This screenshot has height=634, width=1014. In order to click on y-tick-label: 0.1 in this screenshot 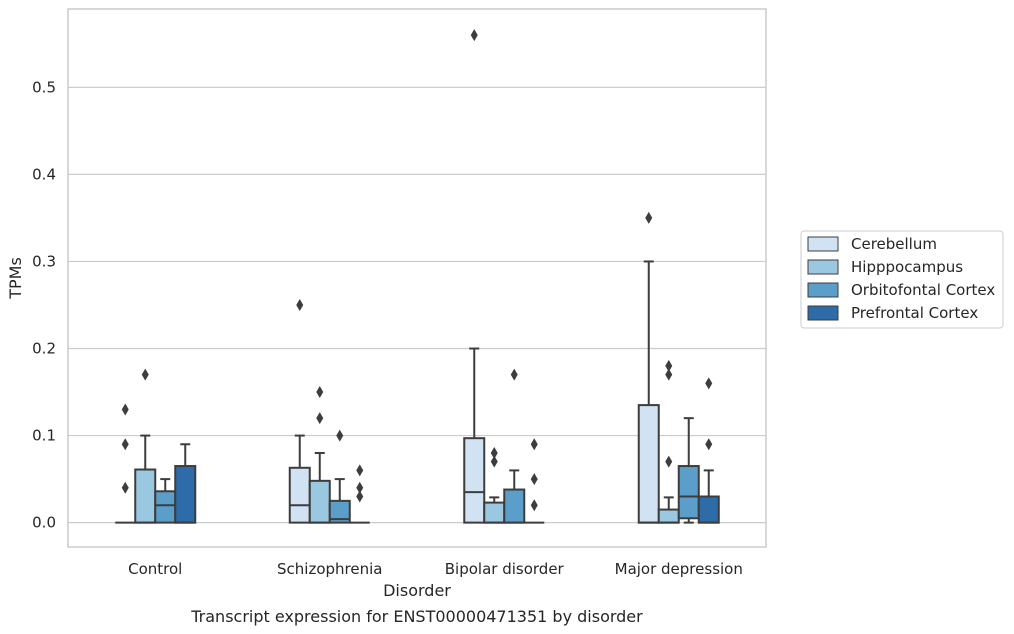, I will do `click(44, 436)`.